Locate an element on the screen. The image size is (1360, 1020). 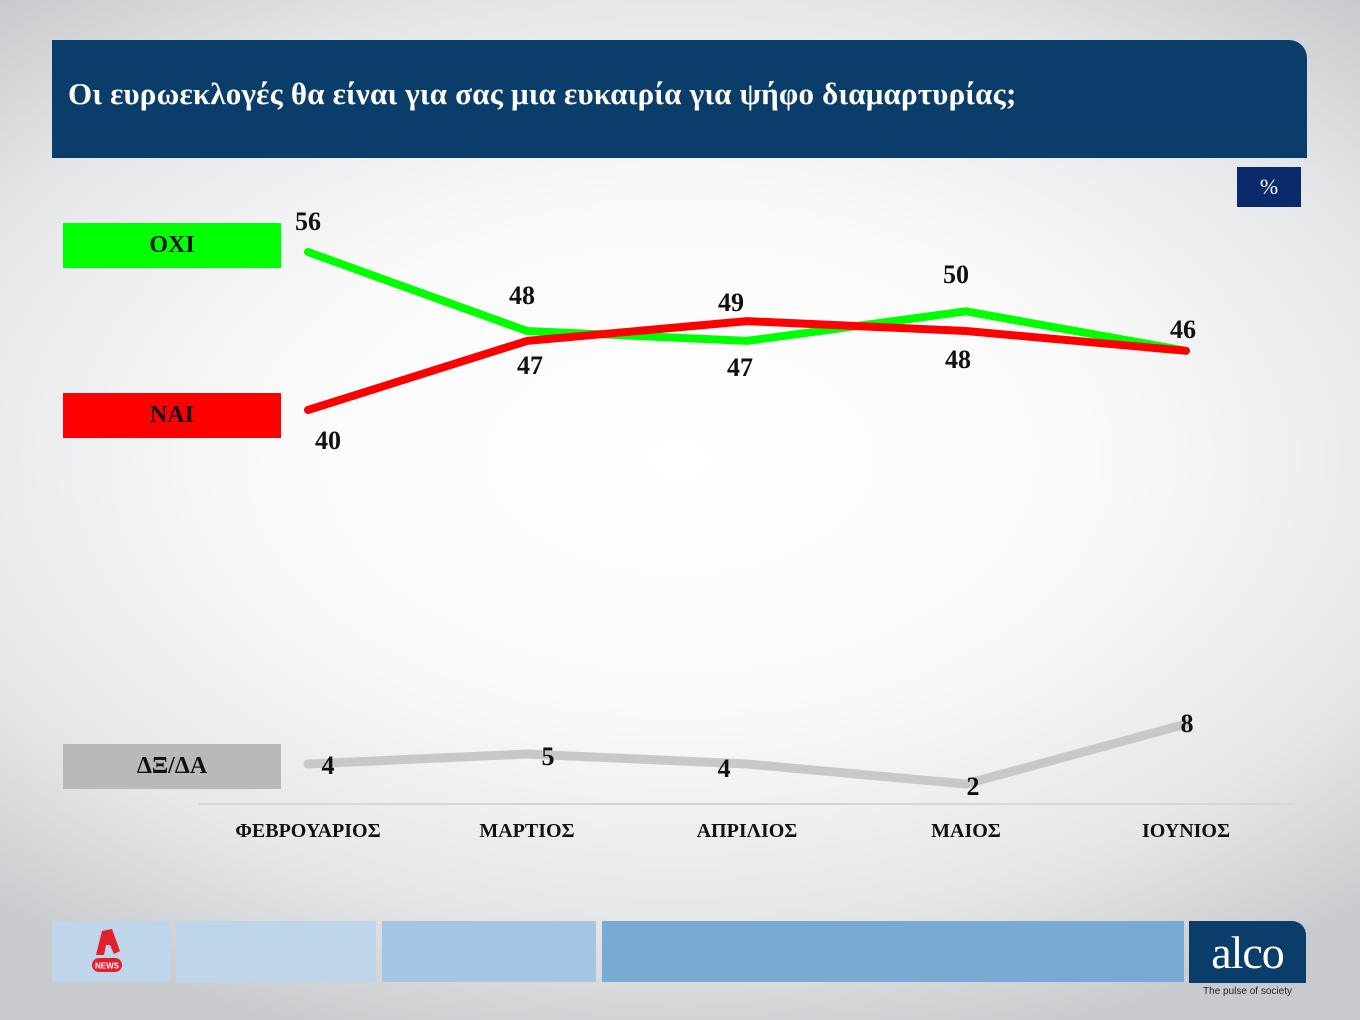
label-oxi-1: 48 is located at coordinates (522, 295).